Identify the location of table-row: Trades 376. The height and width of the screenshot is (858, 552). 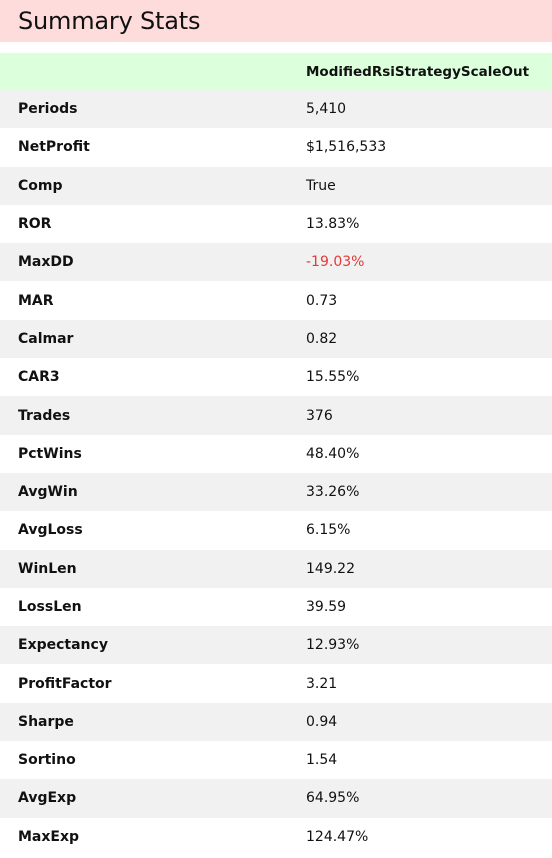
(276, 415).